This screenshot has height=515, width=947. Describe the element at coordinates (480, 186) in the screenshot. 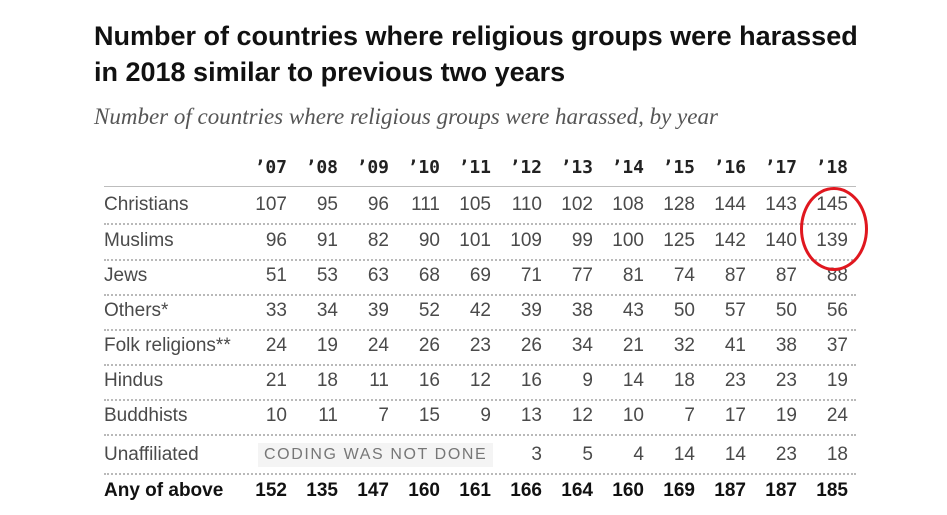

I see `header-rule` at that location.